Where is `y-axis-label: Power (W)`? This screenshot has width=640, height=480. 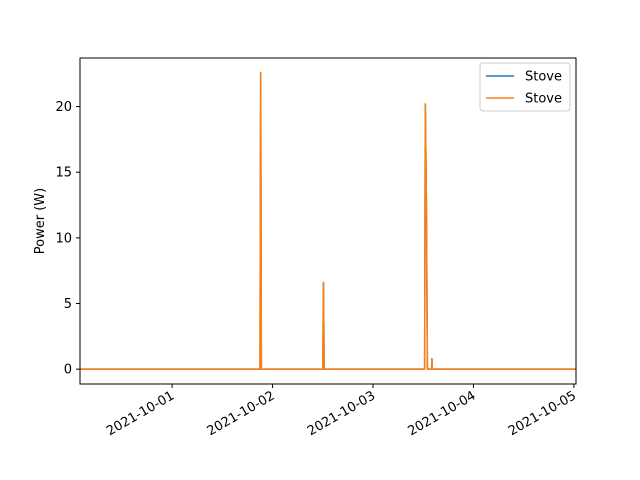 y-axis-label: Power (W) is located at coordinates (40, 221).